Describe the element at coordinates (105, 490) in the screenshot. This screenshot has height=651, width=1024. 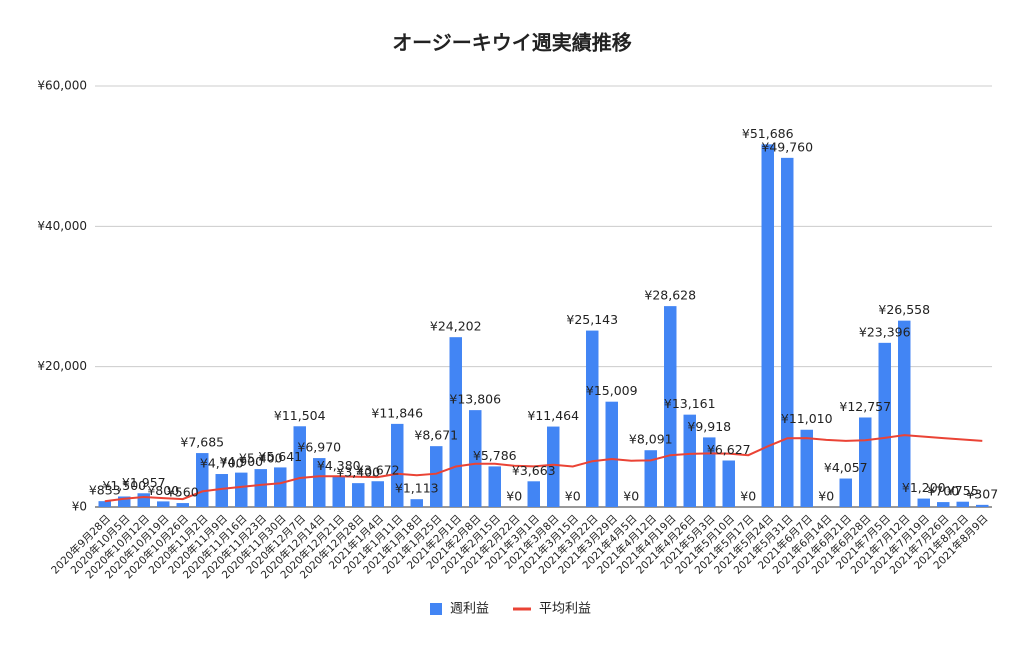
I see `data-label: ¥833` at that location.